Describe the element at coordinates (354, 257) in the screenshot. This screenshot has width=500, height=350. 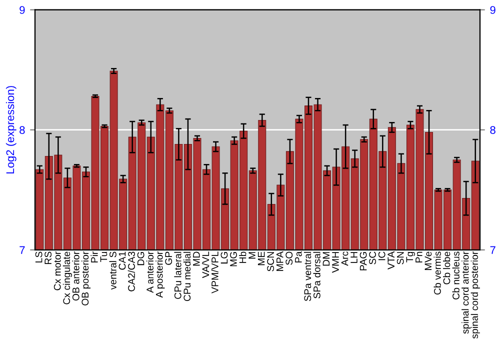
I see `x-tick-label: LH` at that location.